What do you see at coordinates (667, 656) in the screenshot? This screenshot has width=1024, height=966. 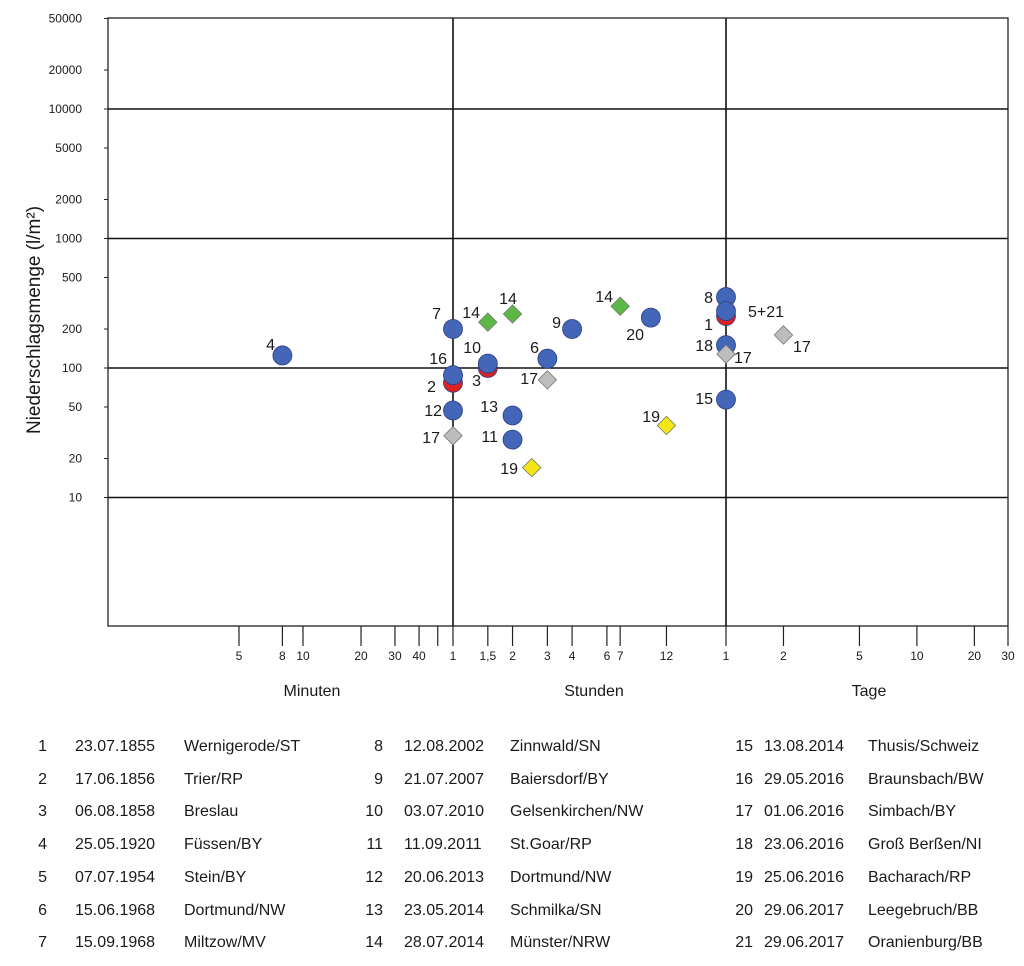 I see `x-tick-label: 12` at bounding box center [667, 656].